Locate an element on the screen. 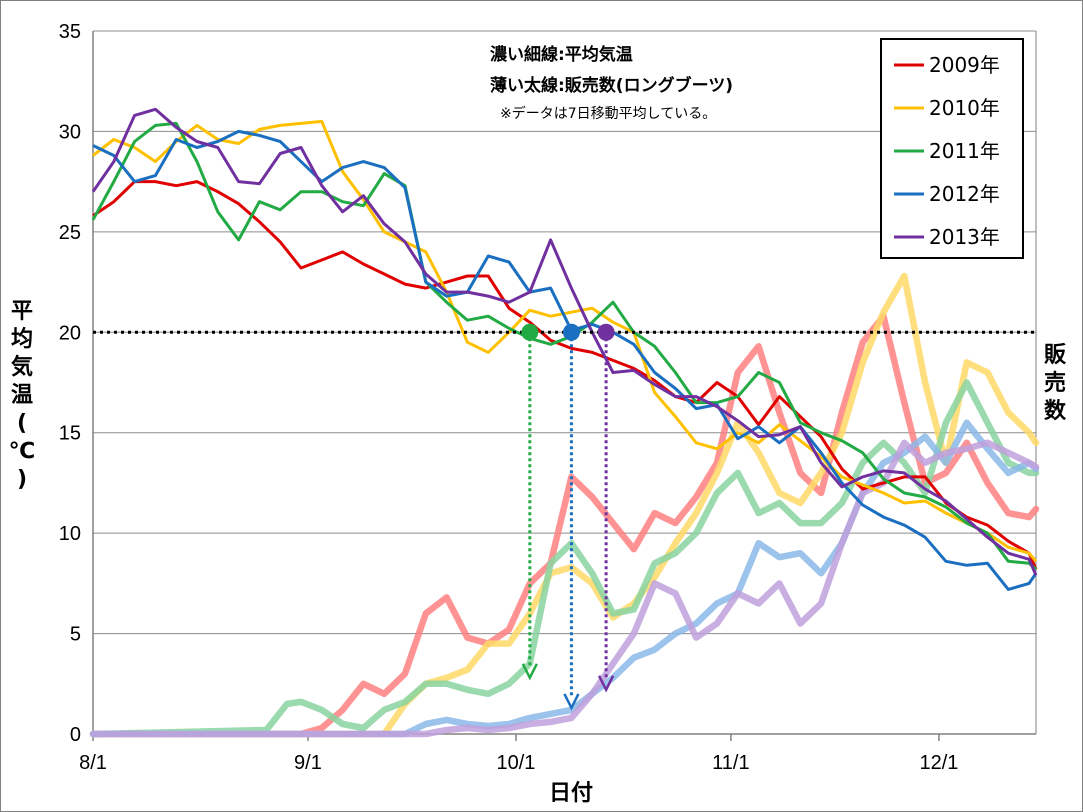 This screenshot has width=1083, height=812. legend-label-2012: 2012年 is located at coordinates (964, 194).